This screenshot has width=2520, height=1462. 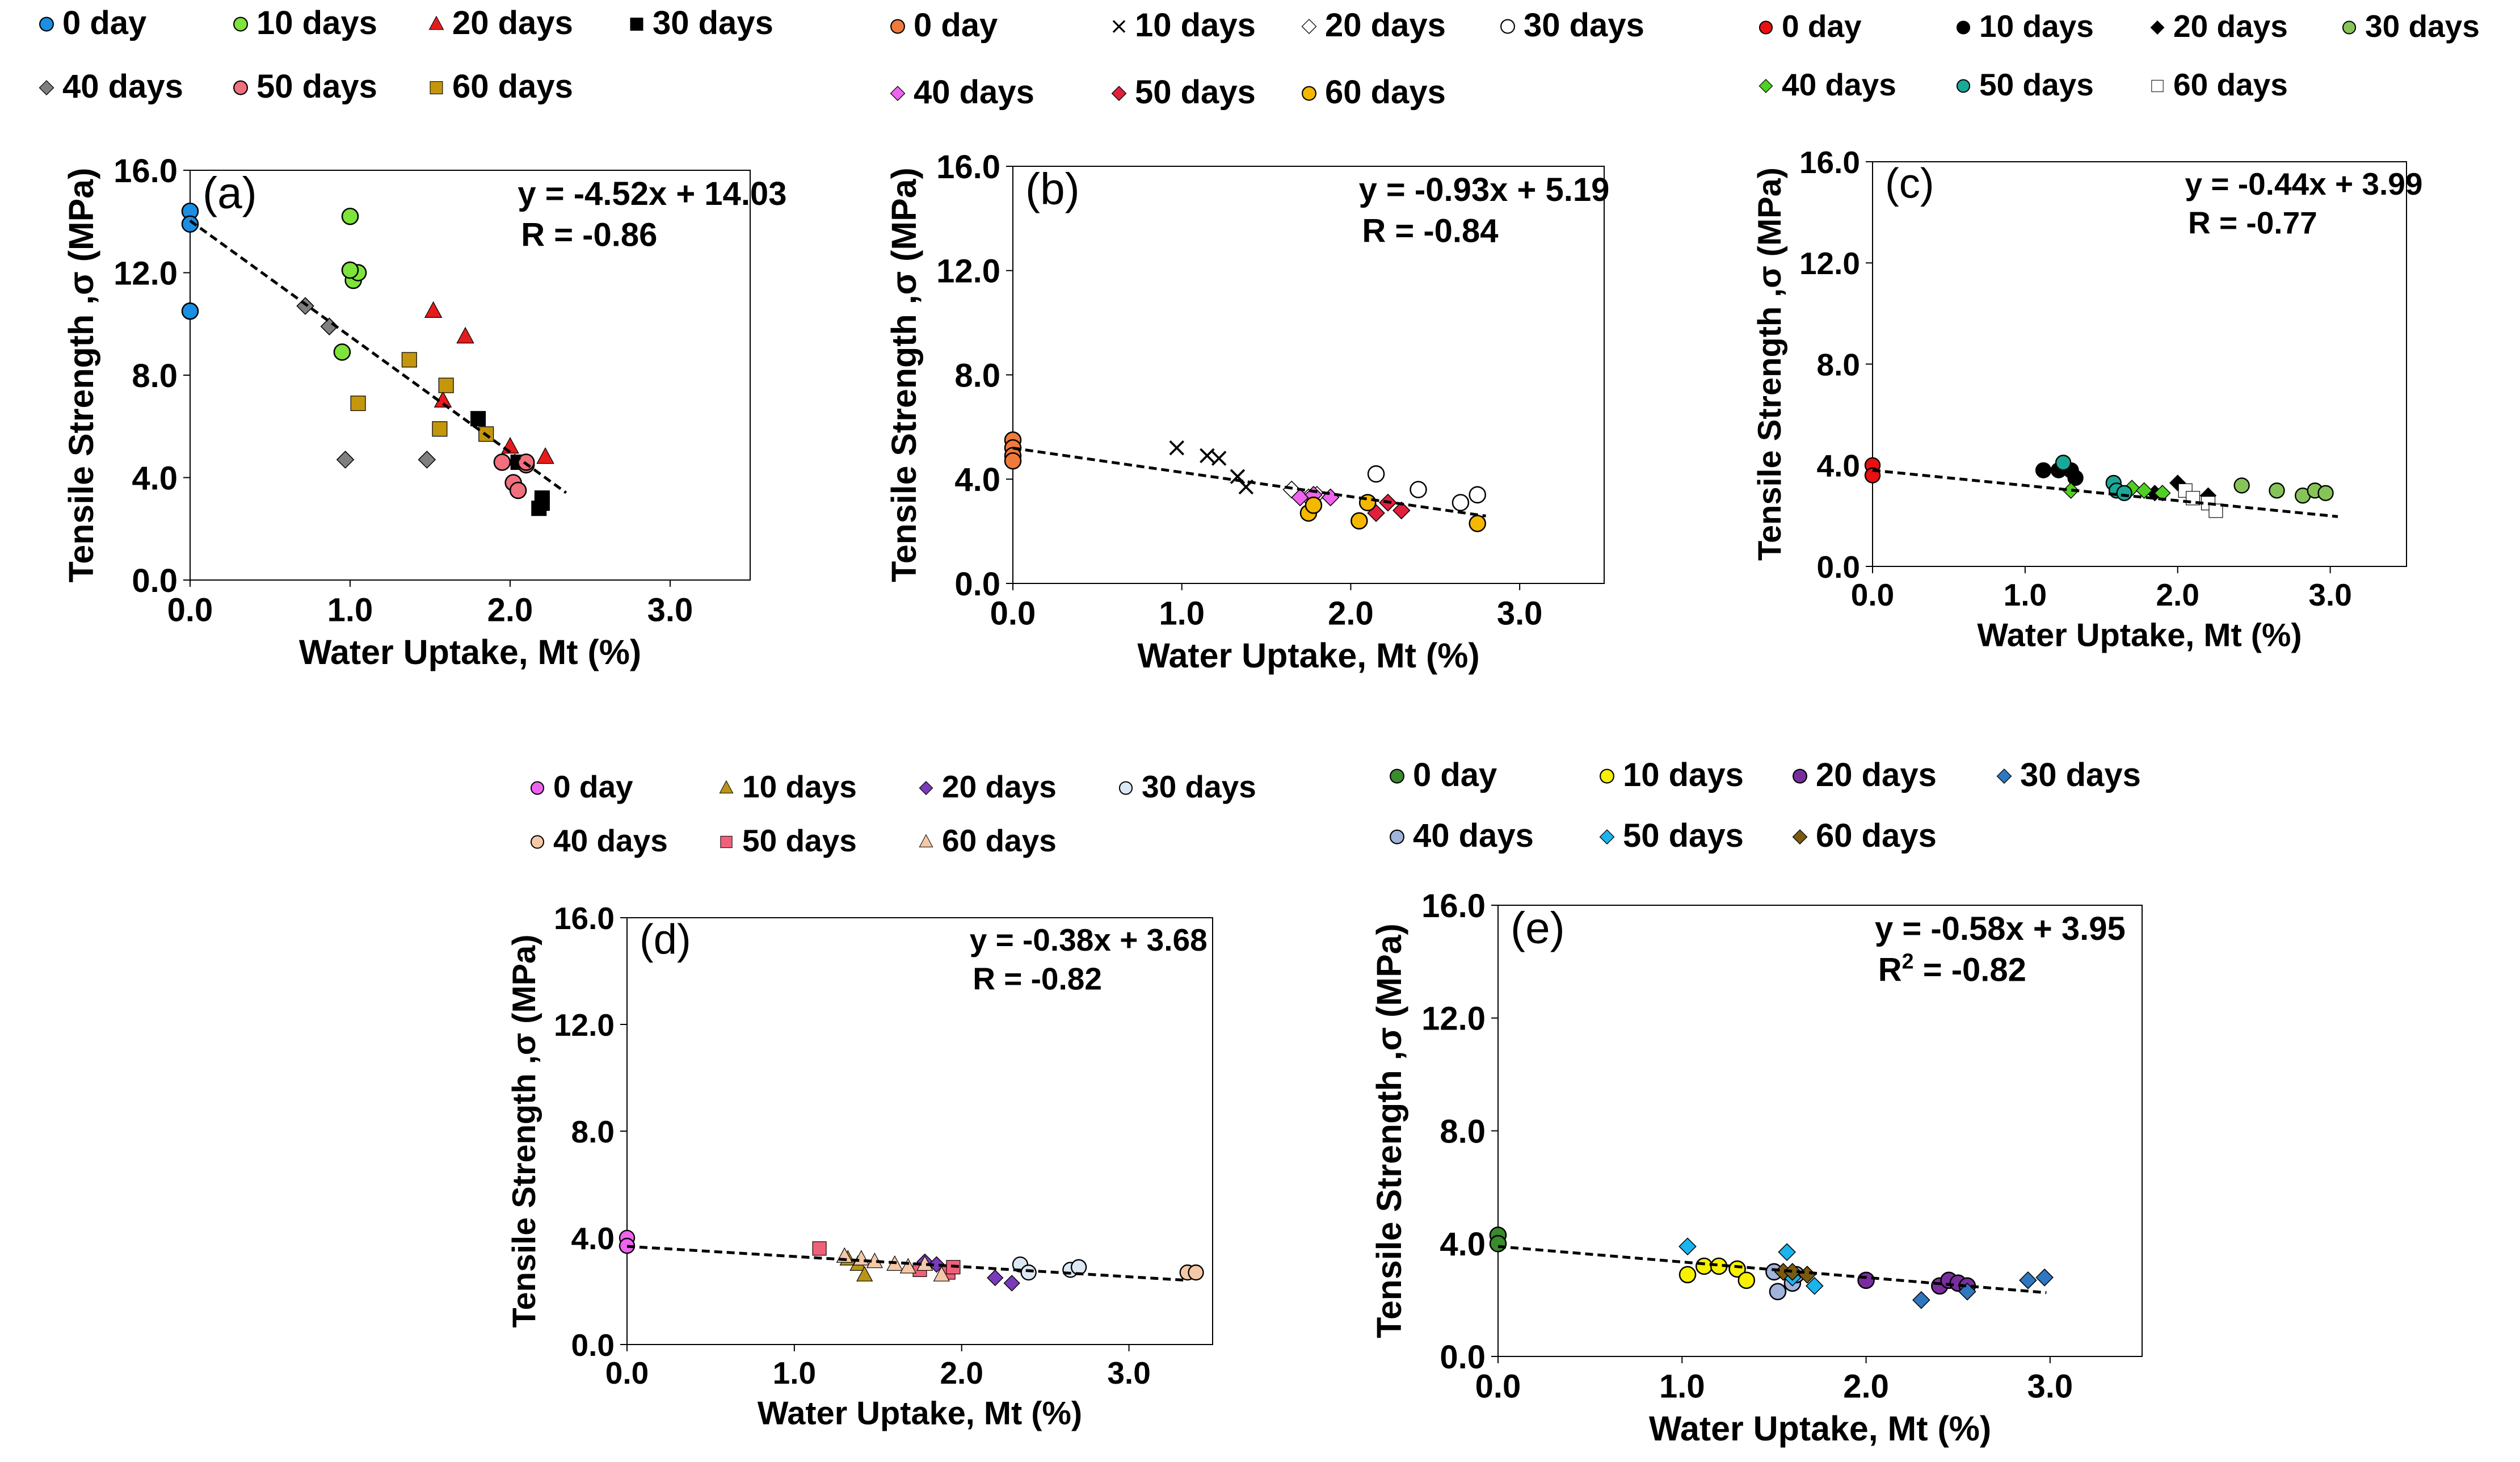 I want to click on x-tick-label: 2.0, so click(x=961, y=1373).